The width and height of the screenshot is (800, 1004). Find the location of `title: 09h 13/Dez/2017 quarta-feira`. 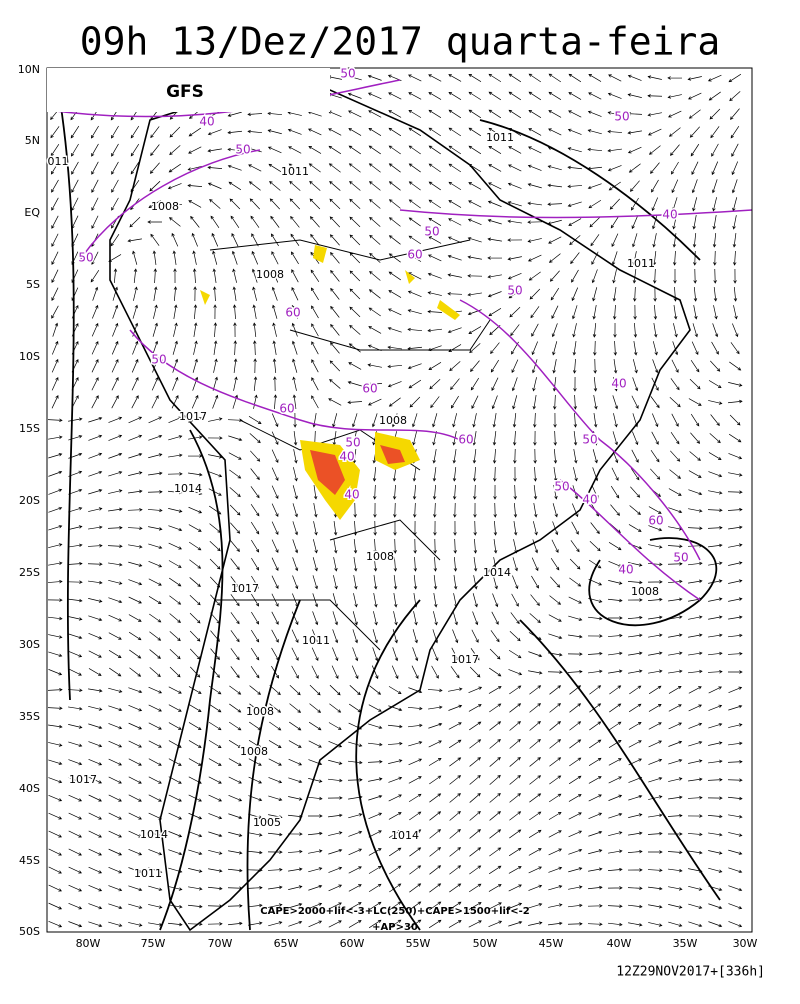

title: 09h 13/Dez/2017 quarta-feira is located at coordinates (400, 42).